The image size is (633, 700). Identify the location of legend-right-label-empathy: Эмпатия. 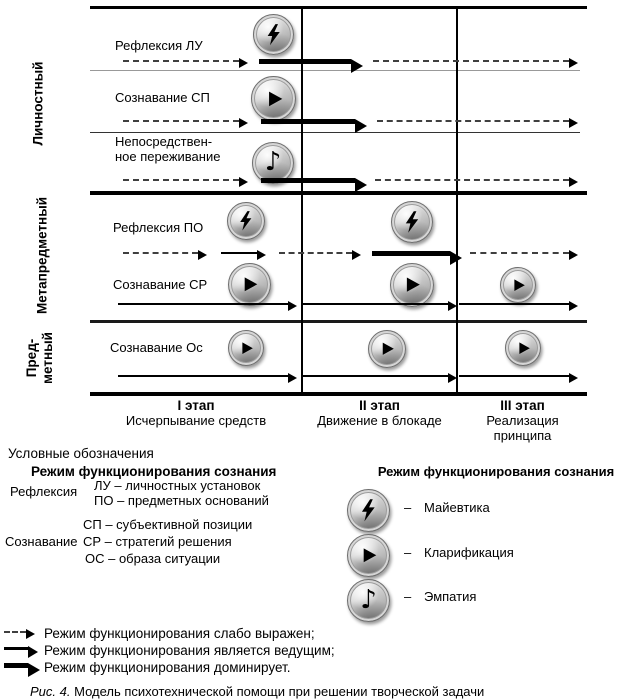
(450, 596).